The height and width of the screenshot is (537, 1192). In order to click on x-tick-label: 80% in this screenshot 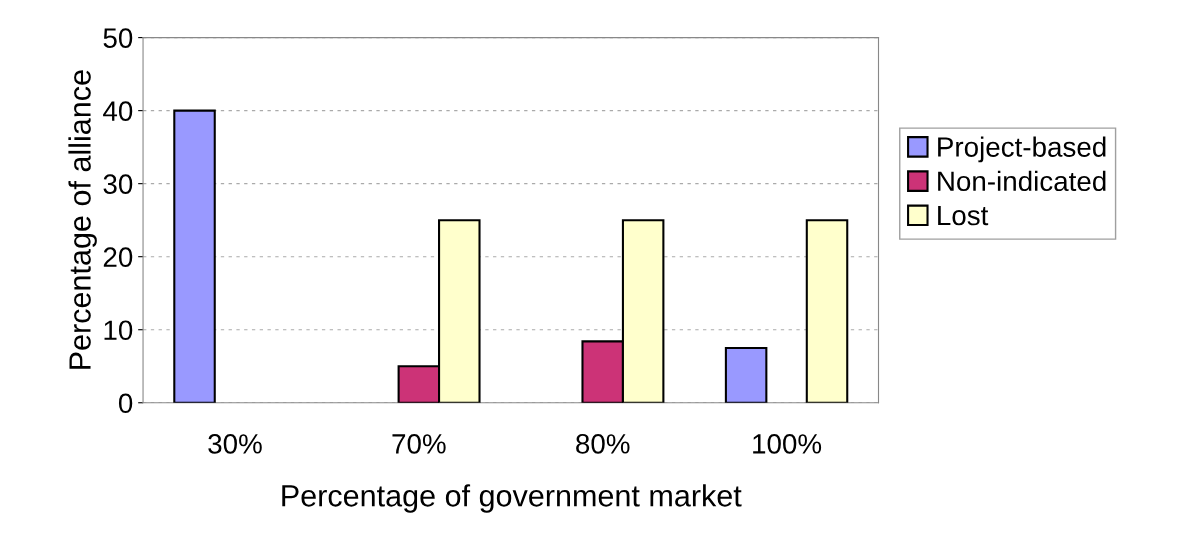, I will do `click(603, 444)`.